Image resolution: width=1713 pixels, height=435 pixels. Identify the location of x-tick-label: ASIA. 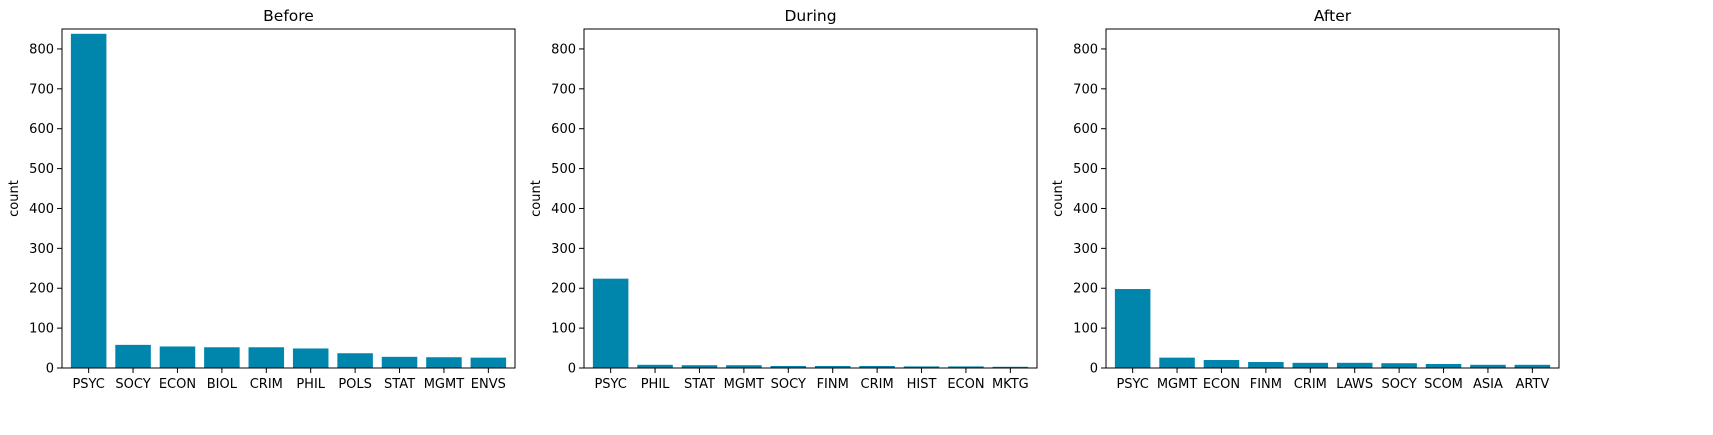
(1488, 384).